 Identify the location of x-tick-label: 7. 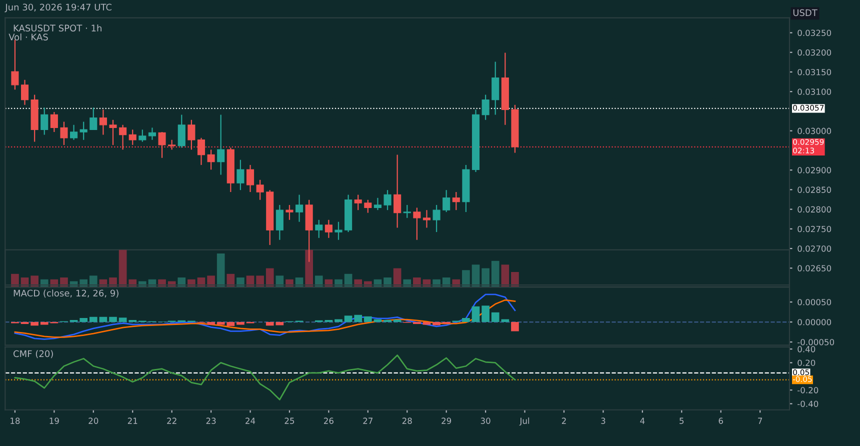
(760, 421).